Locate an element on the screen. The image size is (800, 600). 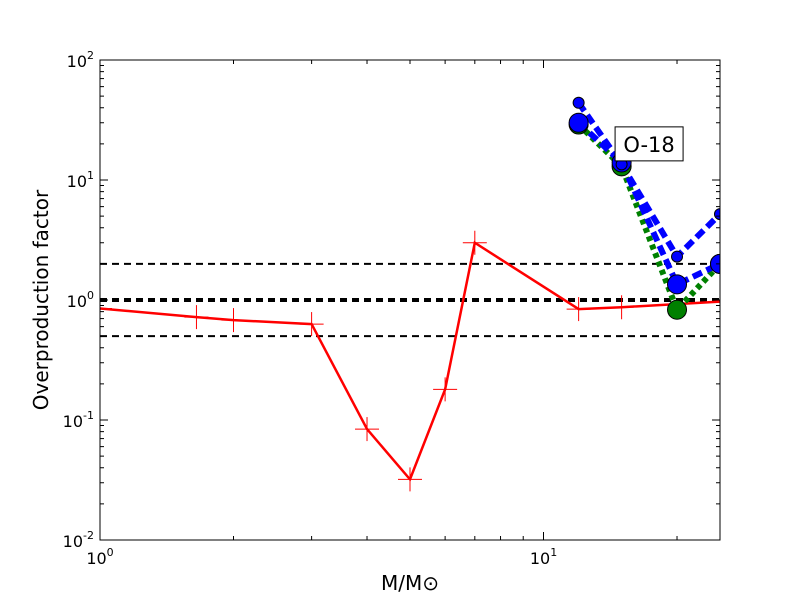
x-tick-label: 10¹ is located at coordinates (543, 557).